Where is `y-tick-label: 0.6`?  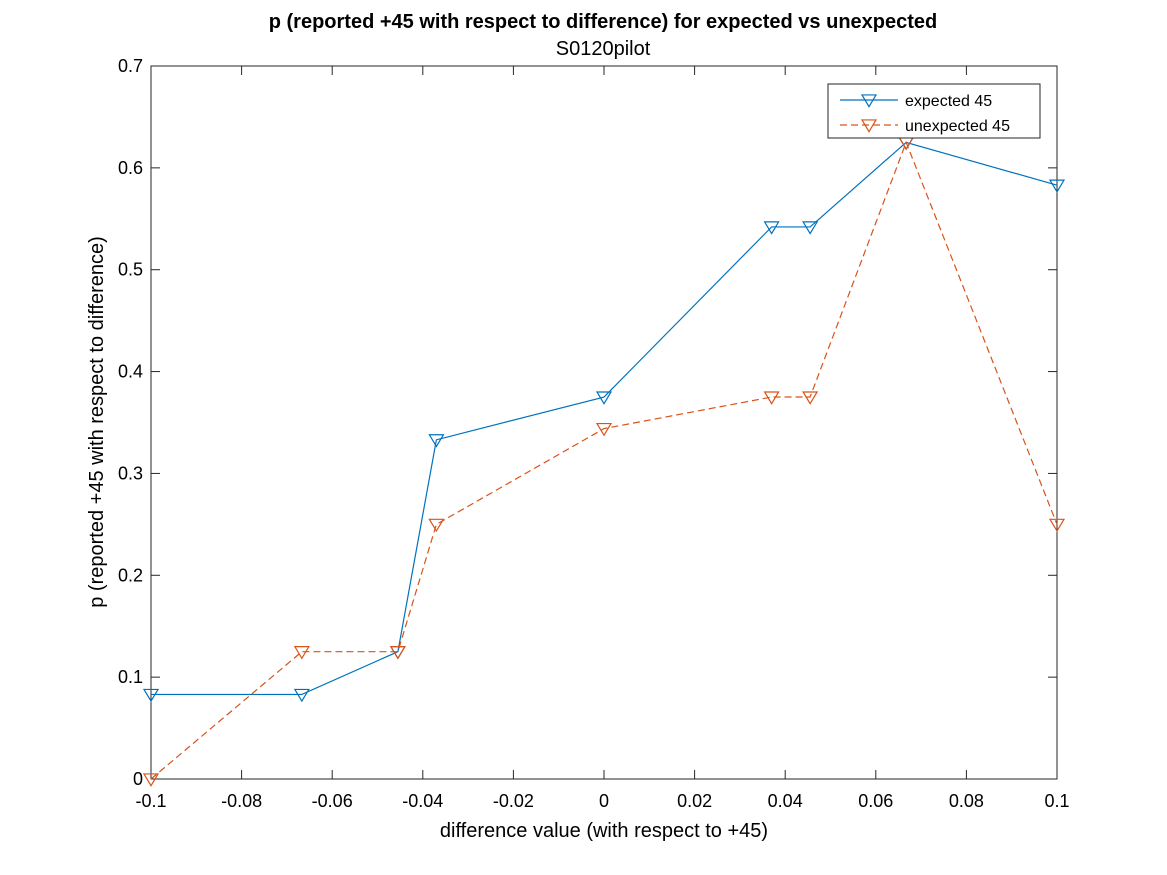
y-tick-label: 0.6 is located at coordinates (130, 168).